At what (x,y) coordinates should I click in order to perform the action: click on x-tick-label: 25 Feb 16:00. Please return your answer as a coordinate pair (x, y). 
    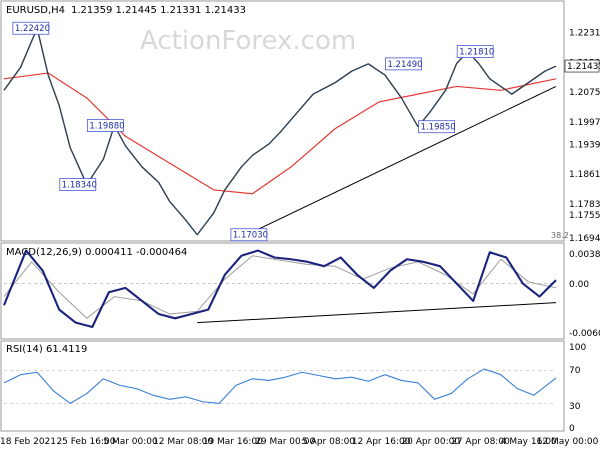
    Looking at the image, I should click on (85, 442).